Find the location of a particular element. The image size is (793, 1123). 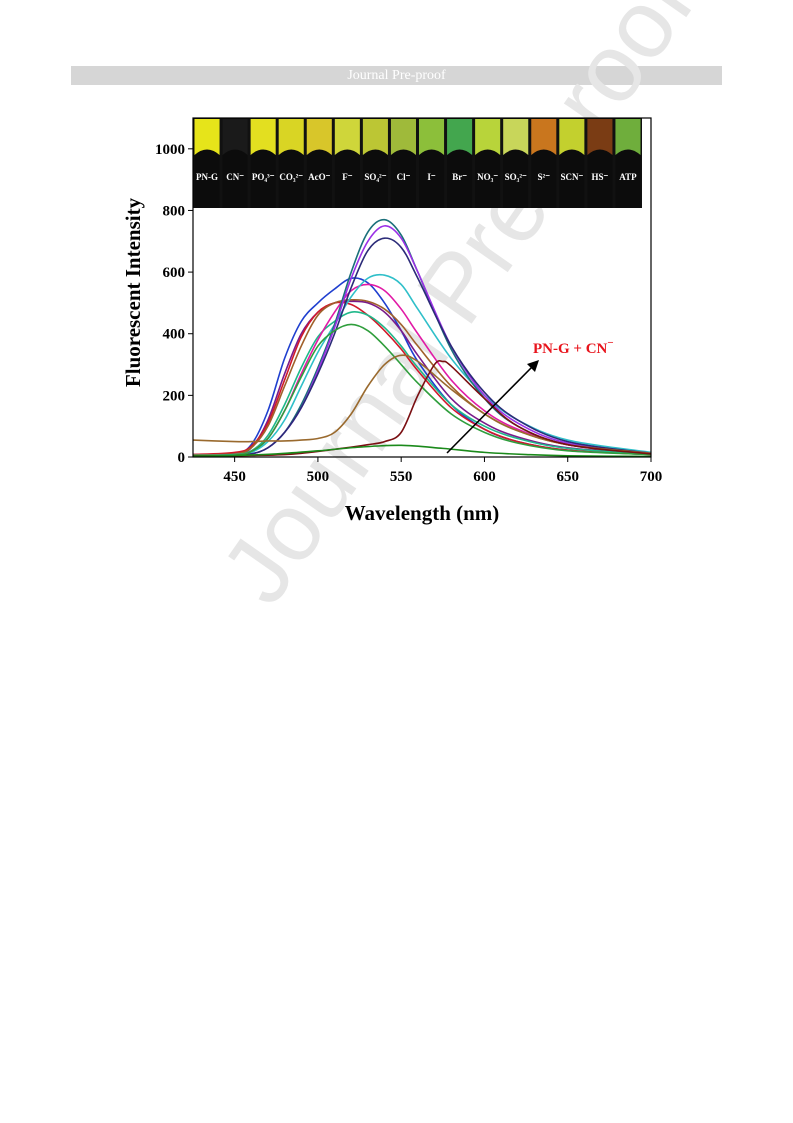

vial-9: I⁻ is located at coordinates (432, 163).